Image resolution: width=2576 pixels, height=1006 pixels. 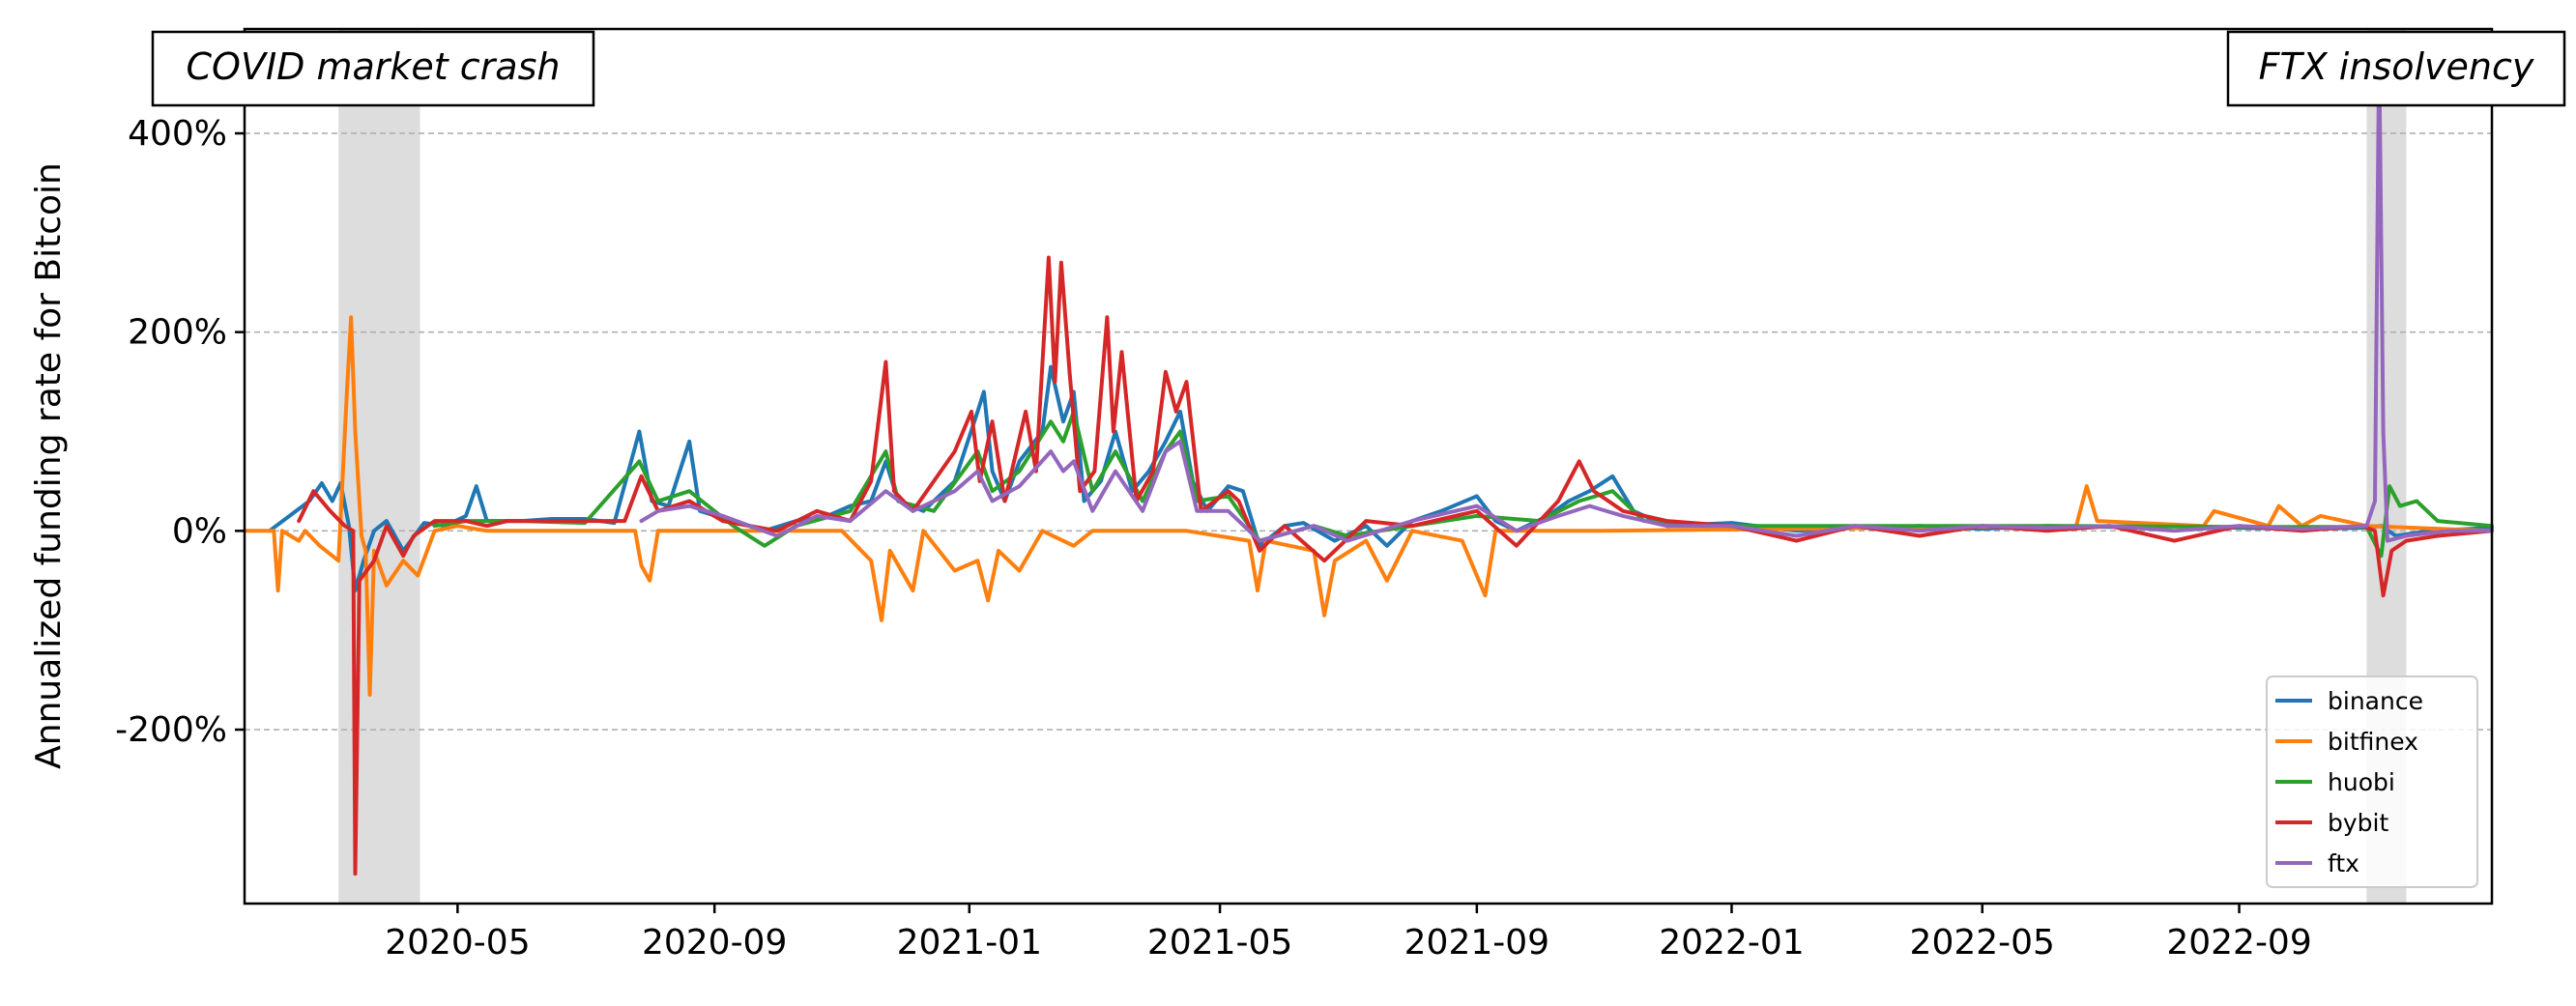 I want to click on annotation-covid-box, so click(x=373, y=68).